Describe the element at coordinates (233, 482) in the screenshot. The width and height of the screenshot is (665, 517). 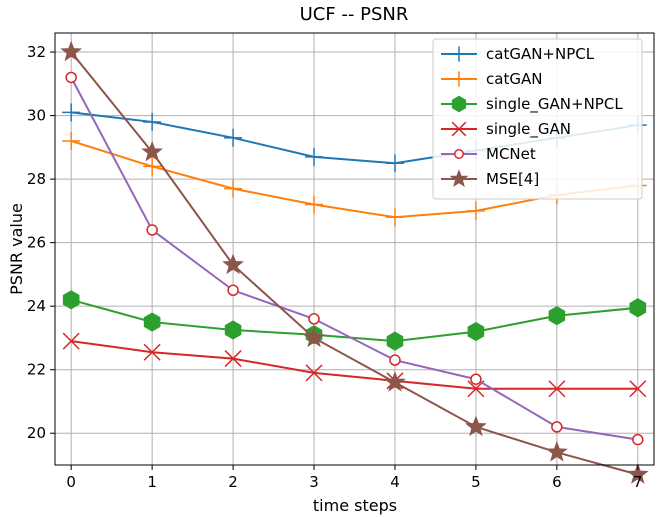
I see `x-tick-label: 2` at that location.